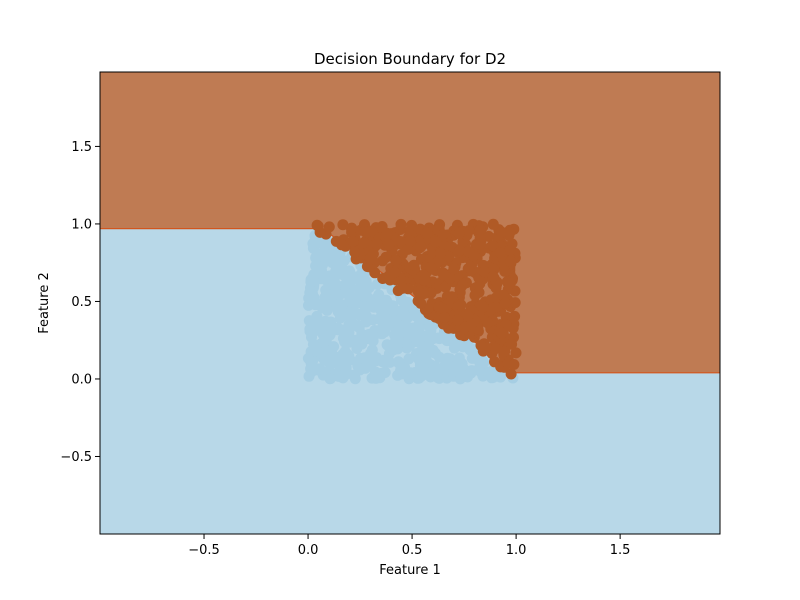 The width and height of the screenshot is (800, 600). I want to click on x-tick-label: 0.0, so click(308, 550).